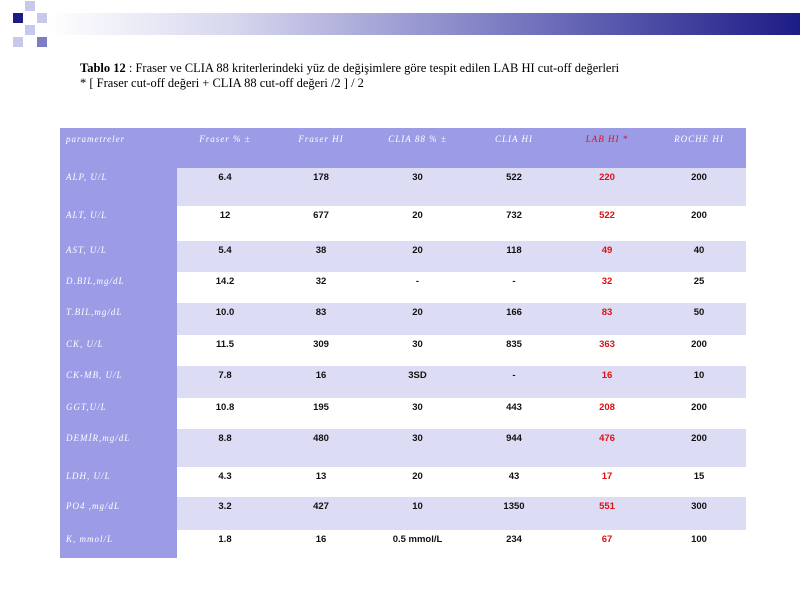  I want to click on row-label: GGT,U/L, so click(118, 413).